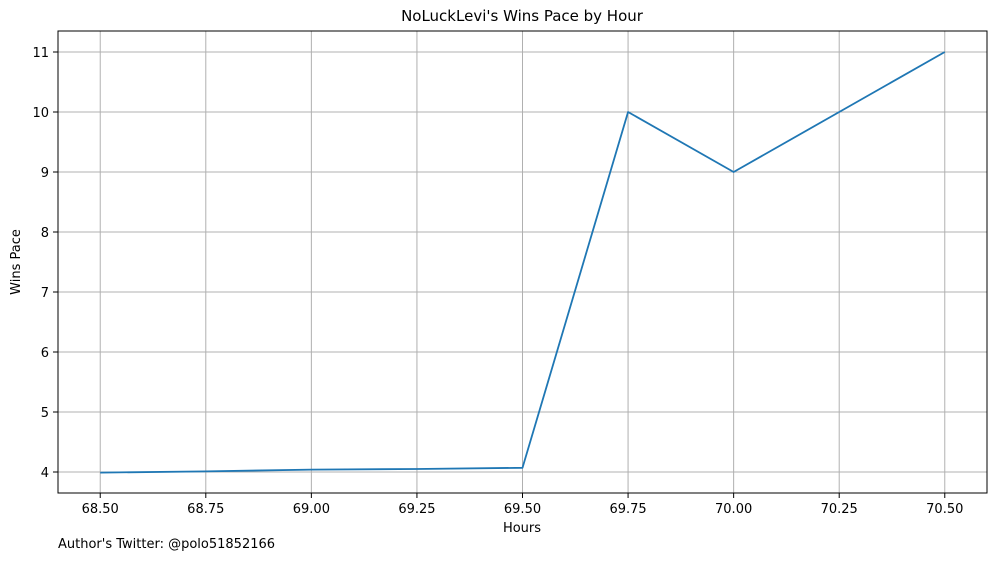 The image size is (997, 562). What do you see at coordinates (205, 509) in the screenshot?
I see `x-tick-label: 68.75` at bounding box center [205, 509].